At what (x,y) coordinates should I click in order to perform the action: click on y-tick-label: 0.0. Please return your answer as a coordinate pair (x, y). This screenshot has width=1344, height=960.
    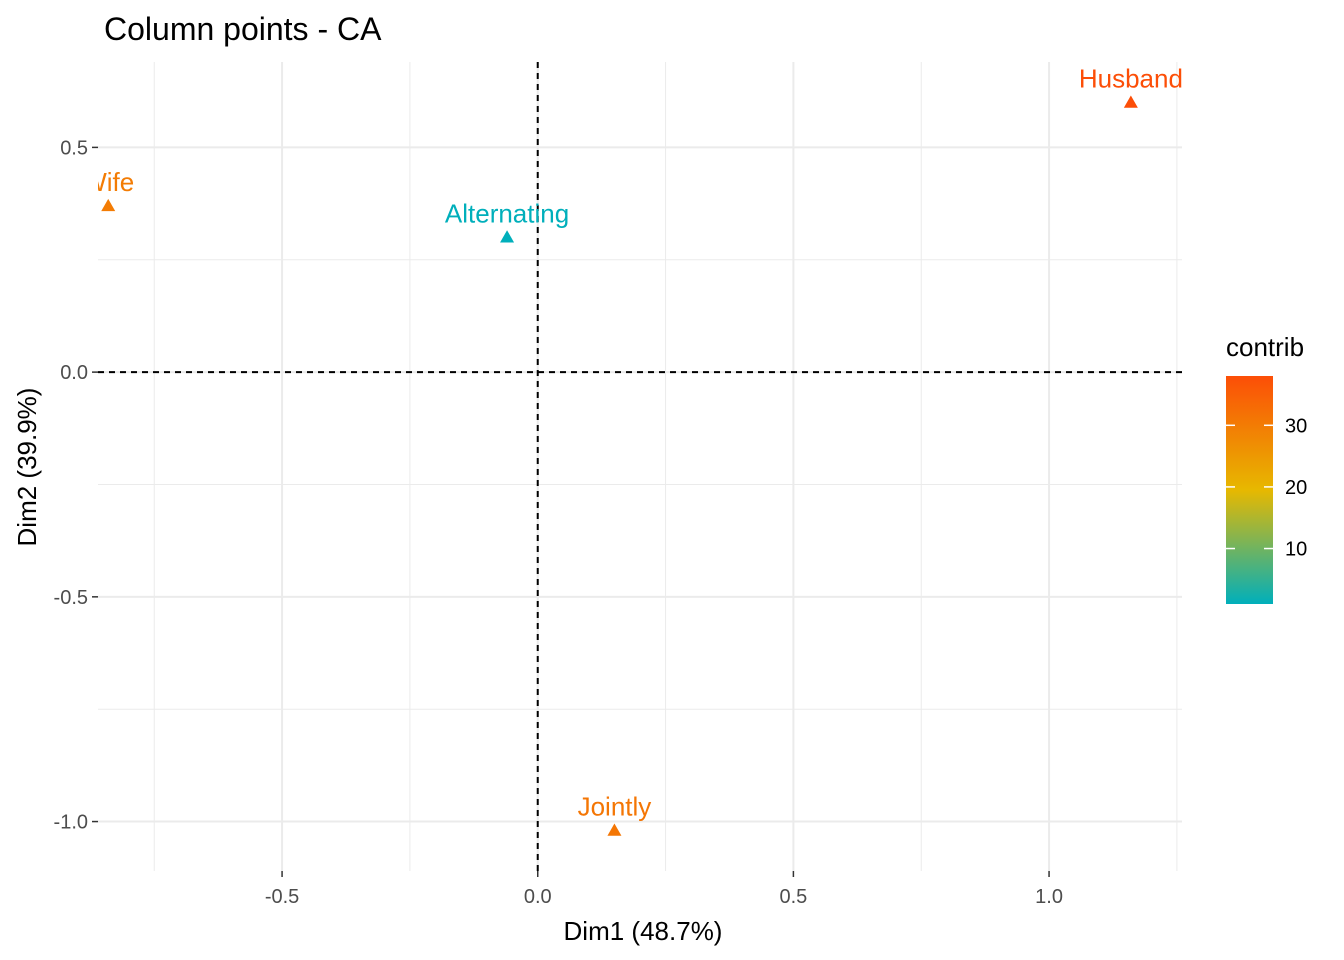
    Looking at the image, I should click on (74, 373).